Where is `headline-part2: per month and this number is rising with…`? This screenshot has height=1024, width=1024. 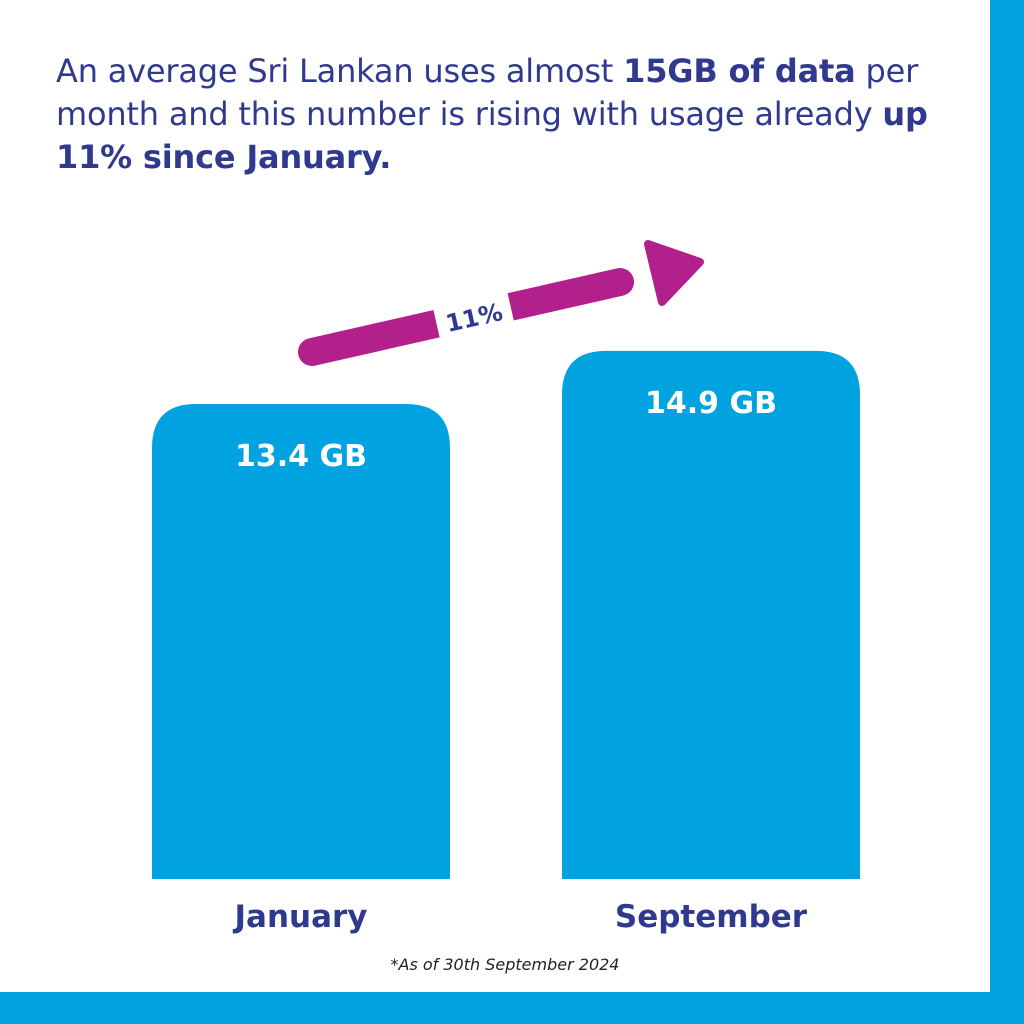 headline-part2: per month and this number is rising with… is located at coordinates (487, 92).